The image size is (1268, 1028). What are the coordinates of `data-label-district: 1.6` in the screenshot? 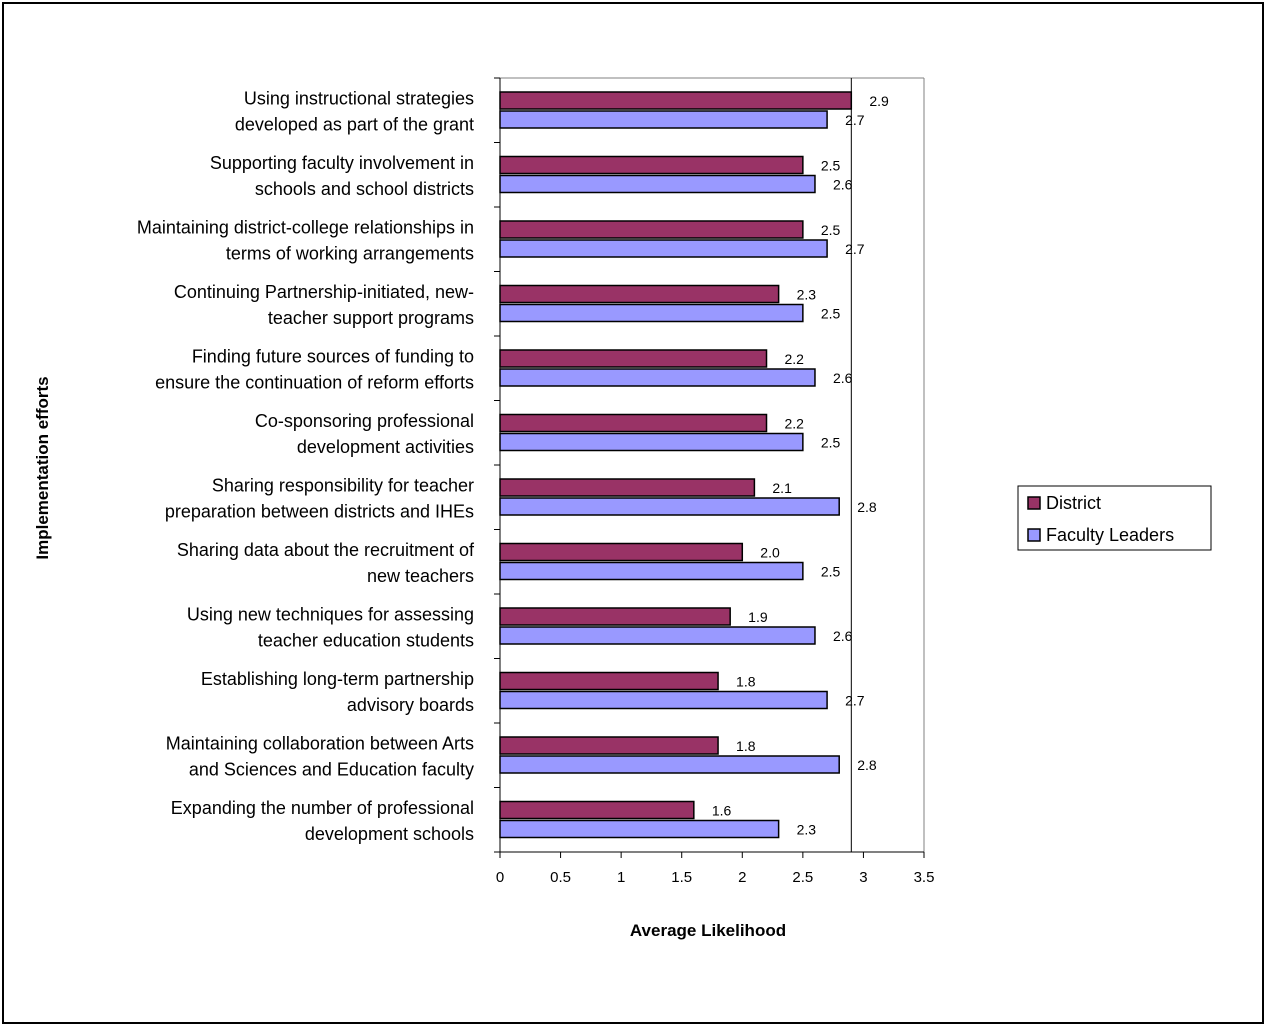 It's located at (722, 811).